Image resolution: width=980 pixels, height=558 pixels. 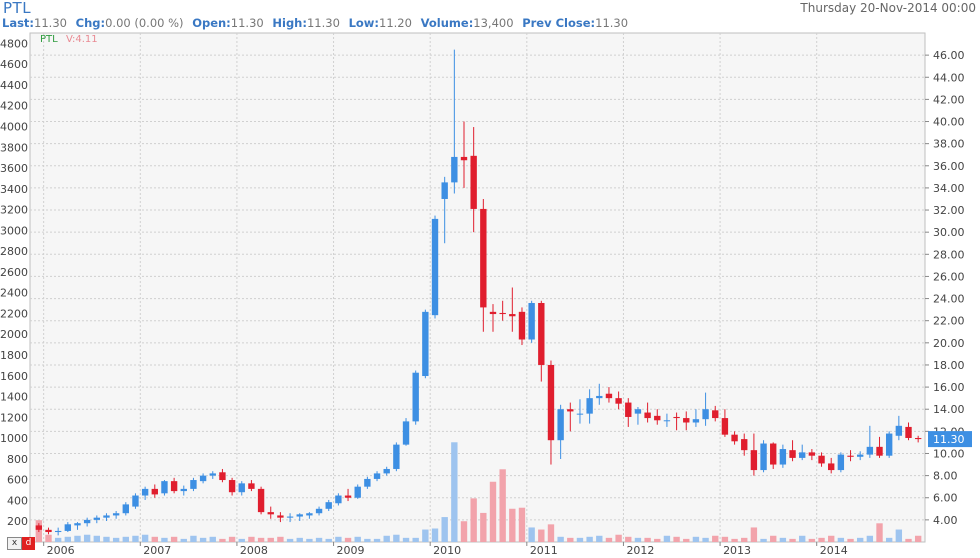 What do you see at coordinates (28, 543) in the screenshot?
I see `delete-marker-icon: d` at bounding box center [28, 543].